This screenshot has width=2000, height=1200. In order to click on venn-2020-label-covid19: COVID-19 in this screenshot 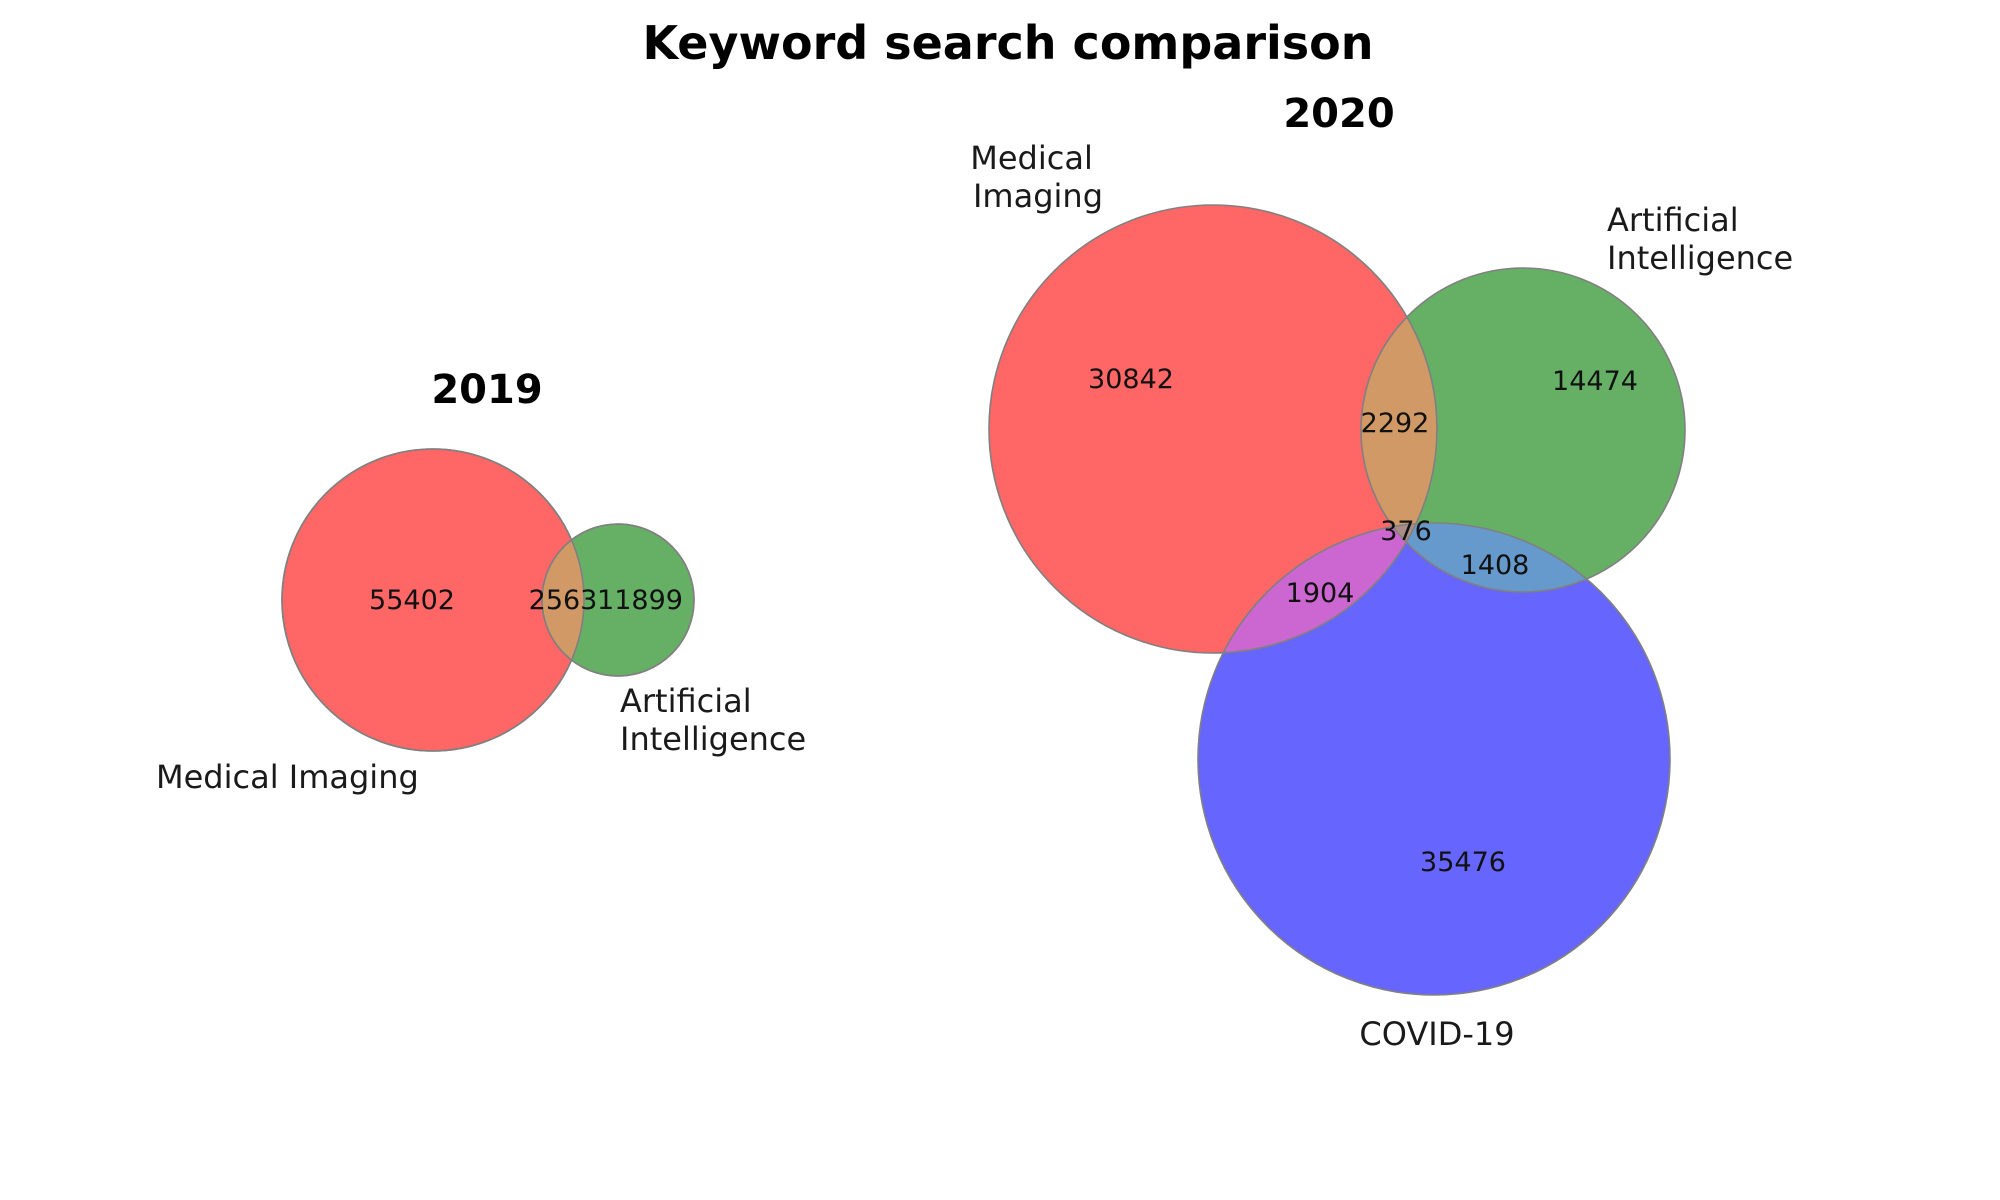, I will do `click(1436, 1034)`.